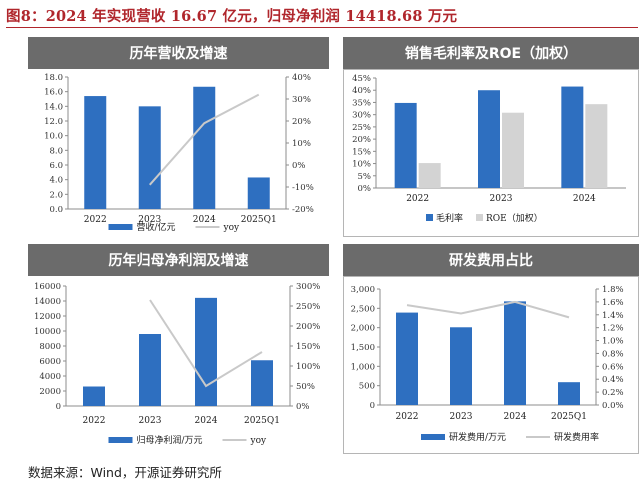 The image size is (641, 481). What do you see at coordinates (361, 103) in the screenshot?
I see `left-tick-label: 35%` at bounding box center [361, 103].